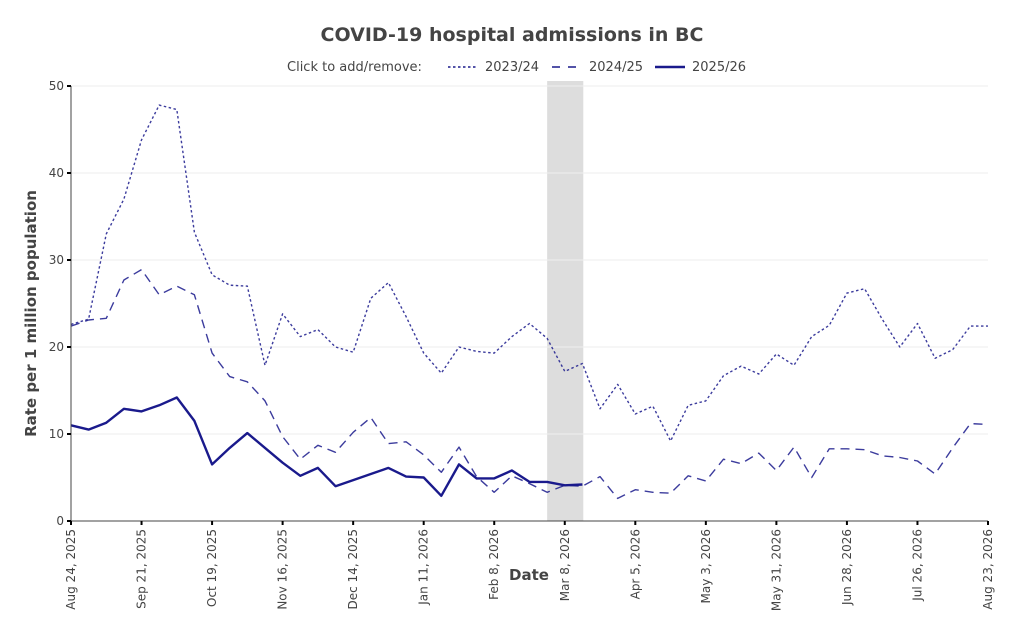 Image resolution: width=1024 pixels, height=633 pixels. What do you see at coordinates (212, 568) in the screenshot?
I see `x-tick-label: Oct 19, 2025` at bounding box center [212, 568].